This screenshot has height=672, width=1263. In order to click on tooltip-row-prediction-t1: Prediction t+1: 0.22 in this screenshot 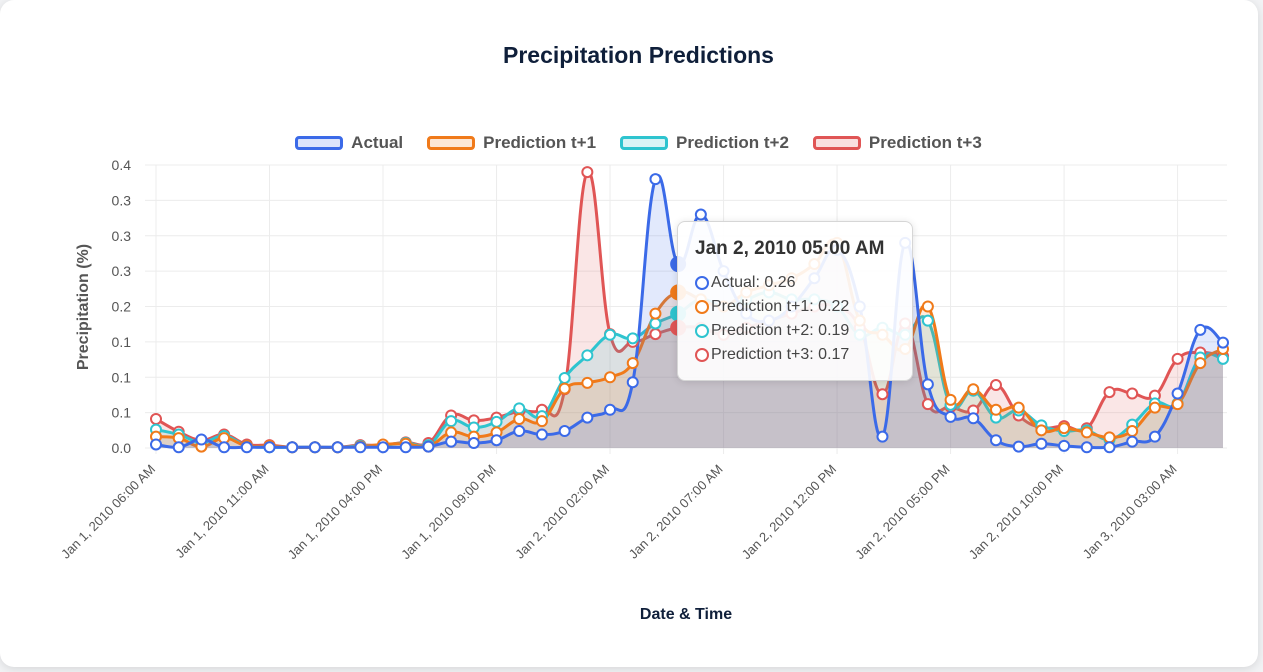, I will do `click(803, 307)`.